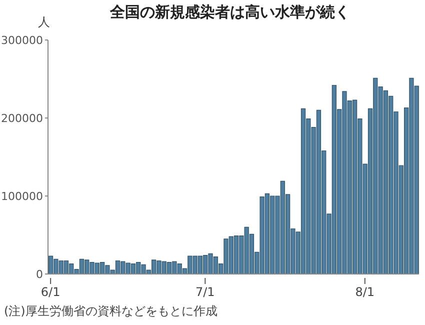 This screenshot has height=325, width=425. What do you see at coordinates (229, 12) in the screenshot?
I see `chart-title: 全国の新規感染者は高い水準が続く` at bounding box center [229, 12].